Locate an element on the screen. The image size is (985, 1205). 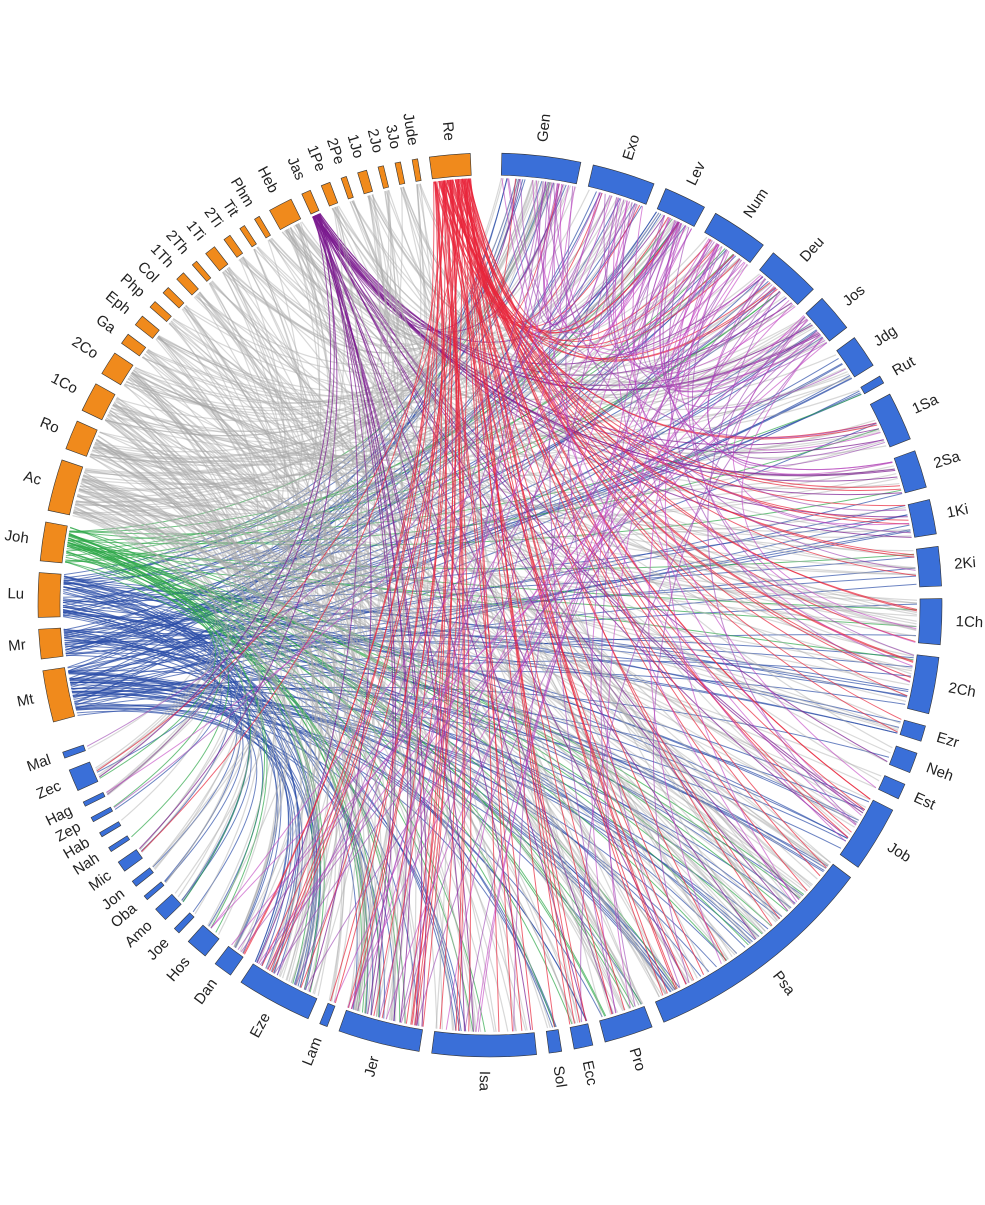
book-label: Gen is located at coordinates (544, 128).